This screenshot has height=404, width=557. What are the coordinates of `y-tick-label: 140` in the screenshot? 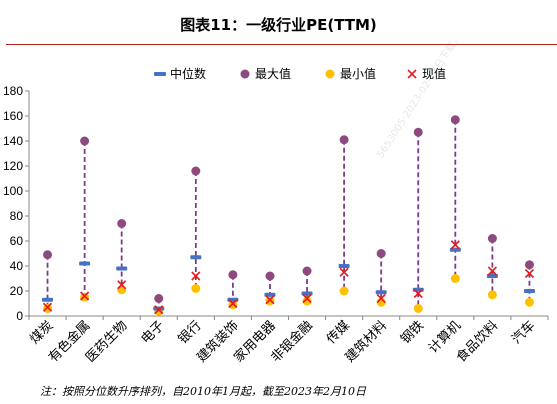 It's located at (13, 141).